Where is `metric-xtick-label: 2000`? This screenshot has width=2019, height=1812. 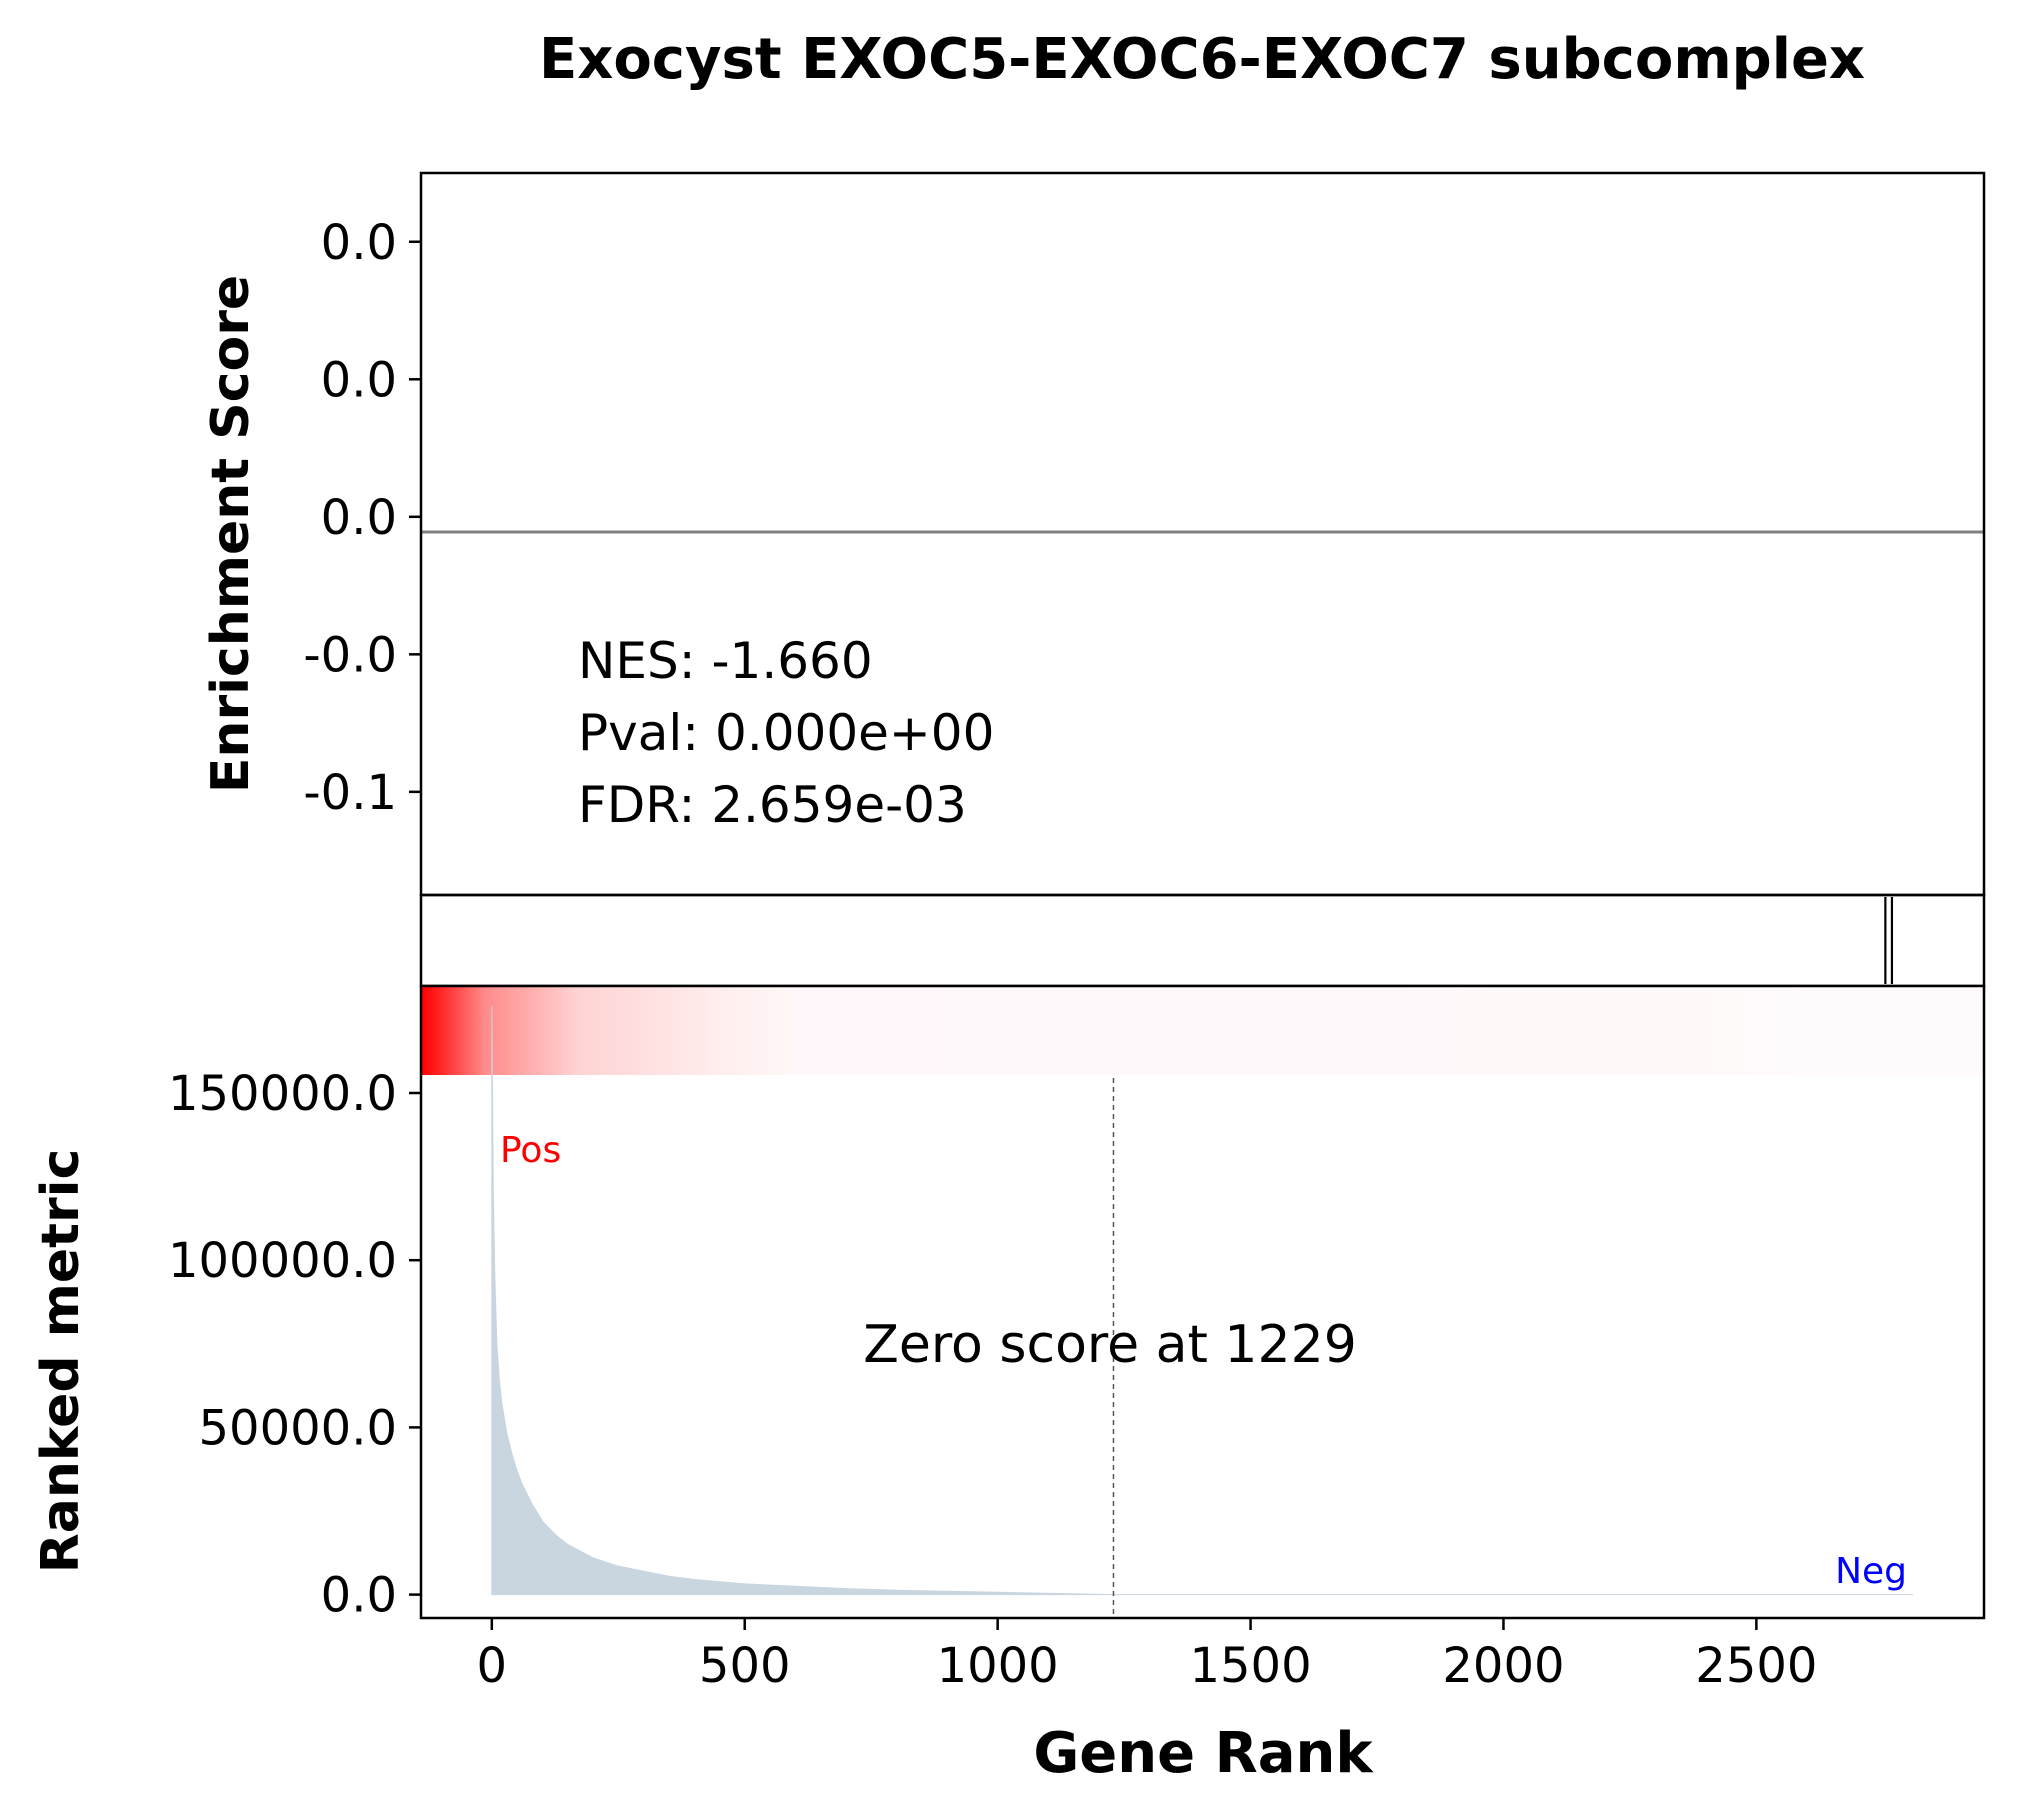 metric-xtick-label: 2000 is located at coordinates (1503, 1666).